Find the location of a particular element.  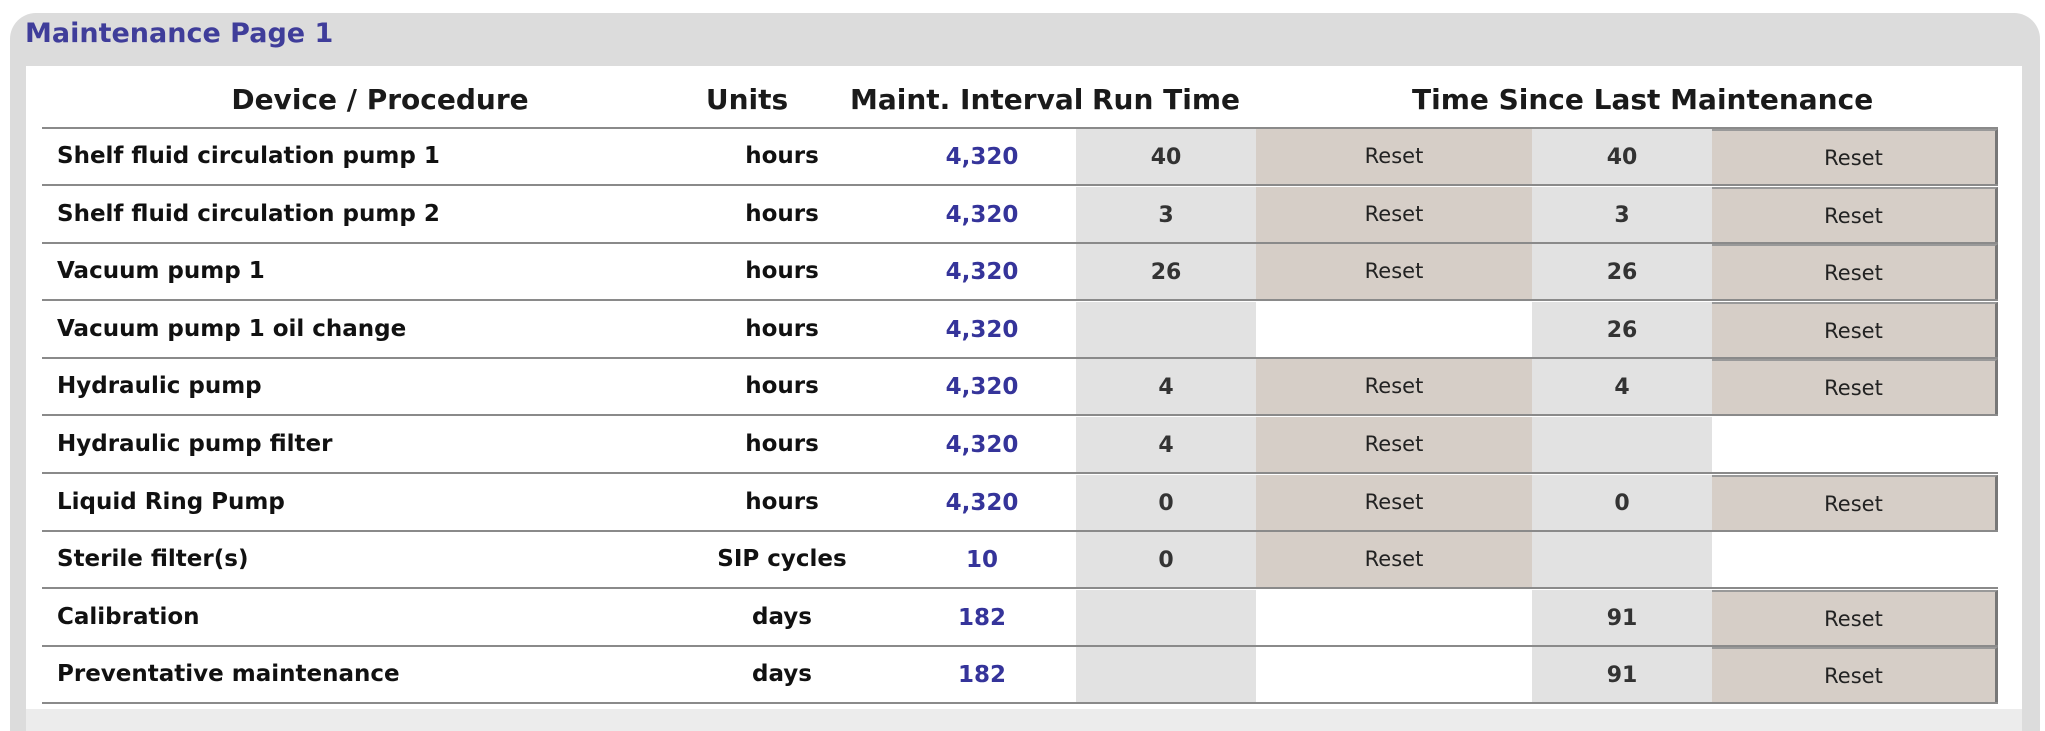

run-time-value: 26 is located at coordinates (1166, 272).